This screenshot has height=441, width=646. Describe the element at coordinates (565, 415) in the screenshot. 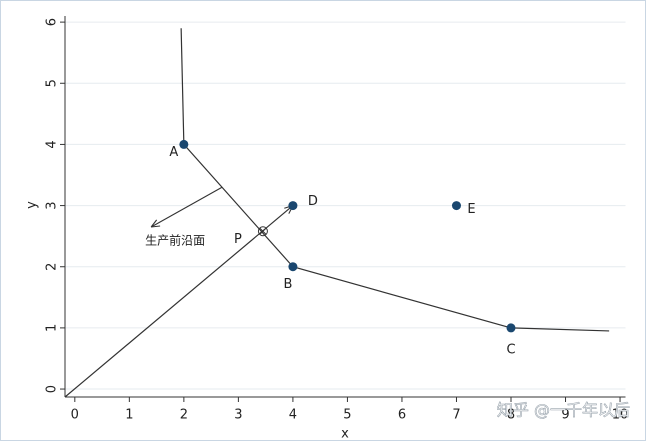

I see `x-tick-label: 9` at that location.